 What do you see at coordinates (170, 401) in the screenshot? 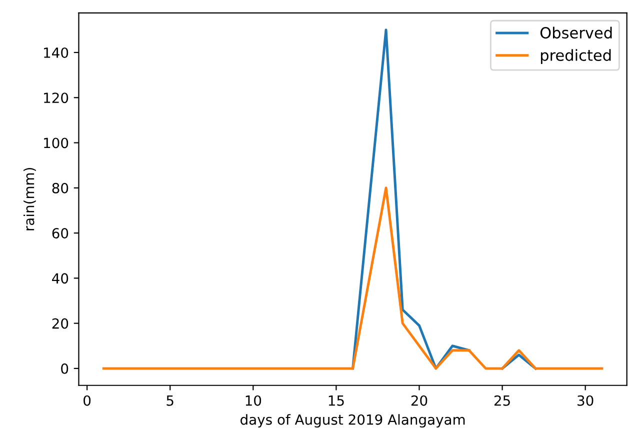
I see `x-tick-label: 5` at bounding box center [170, 401].